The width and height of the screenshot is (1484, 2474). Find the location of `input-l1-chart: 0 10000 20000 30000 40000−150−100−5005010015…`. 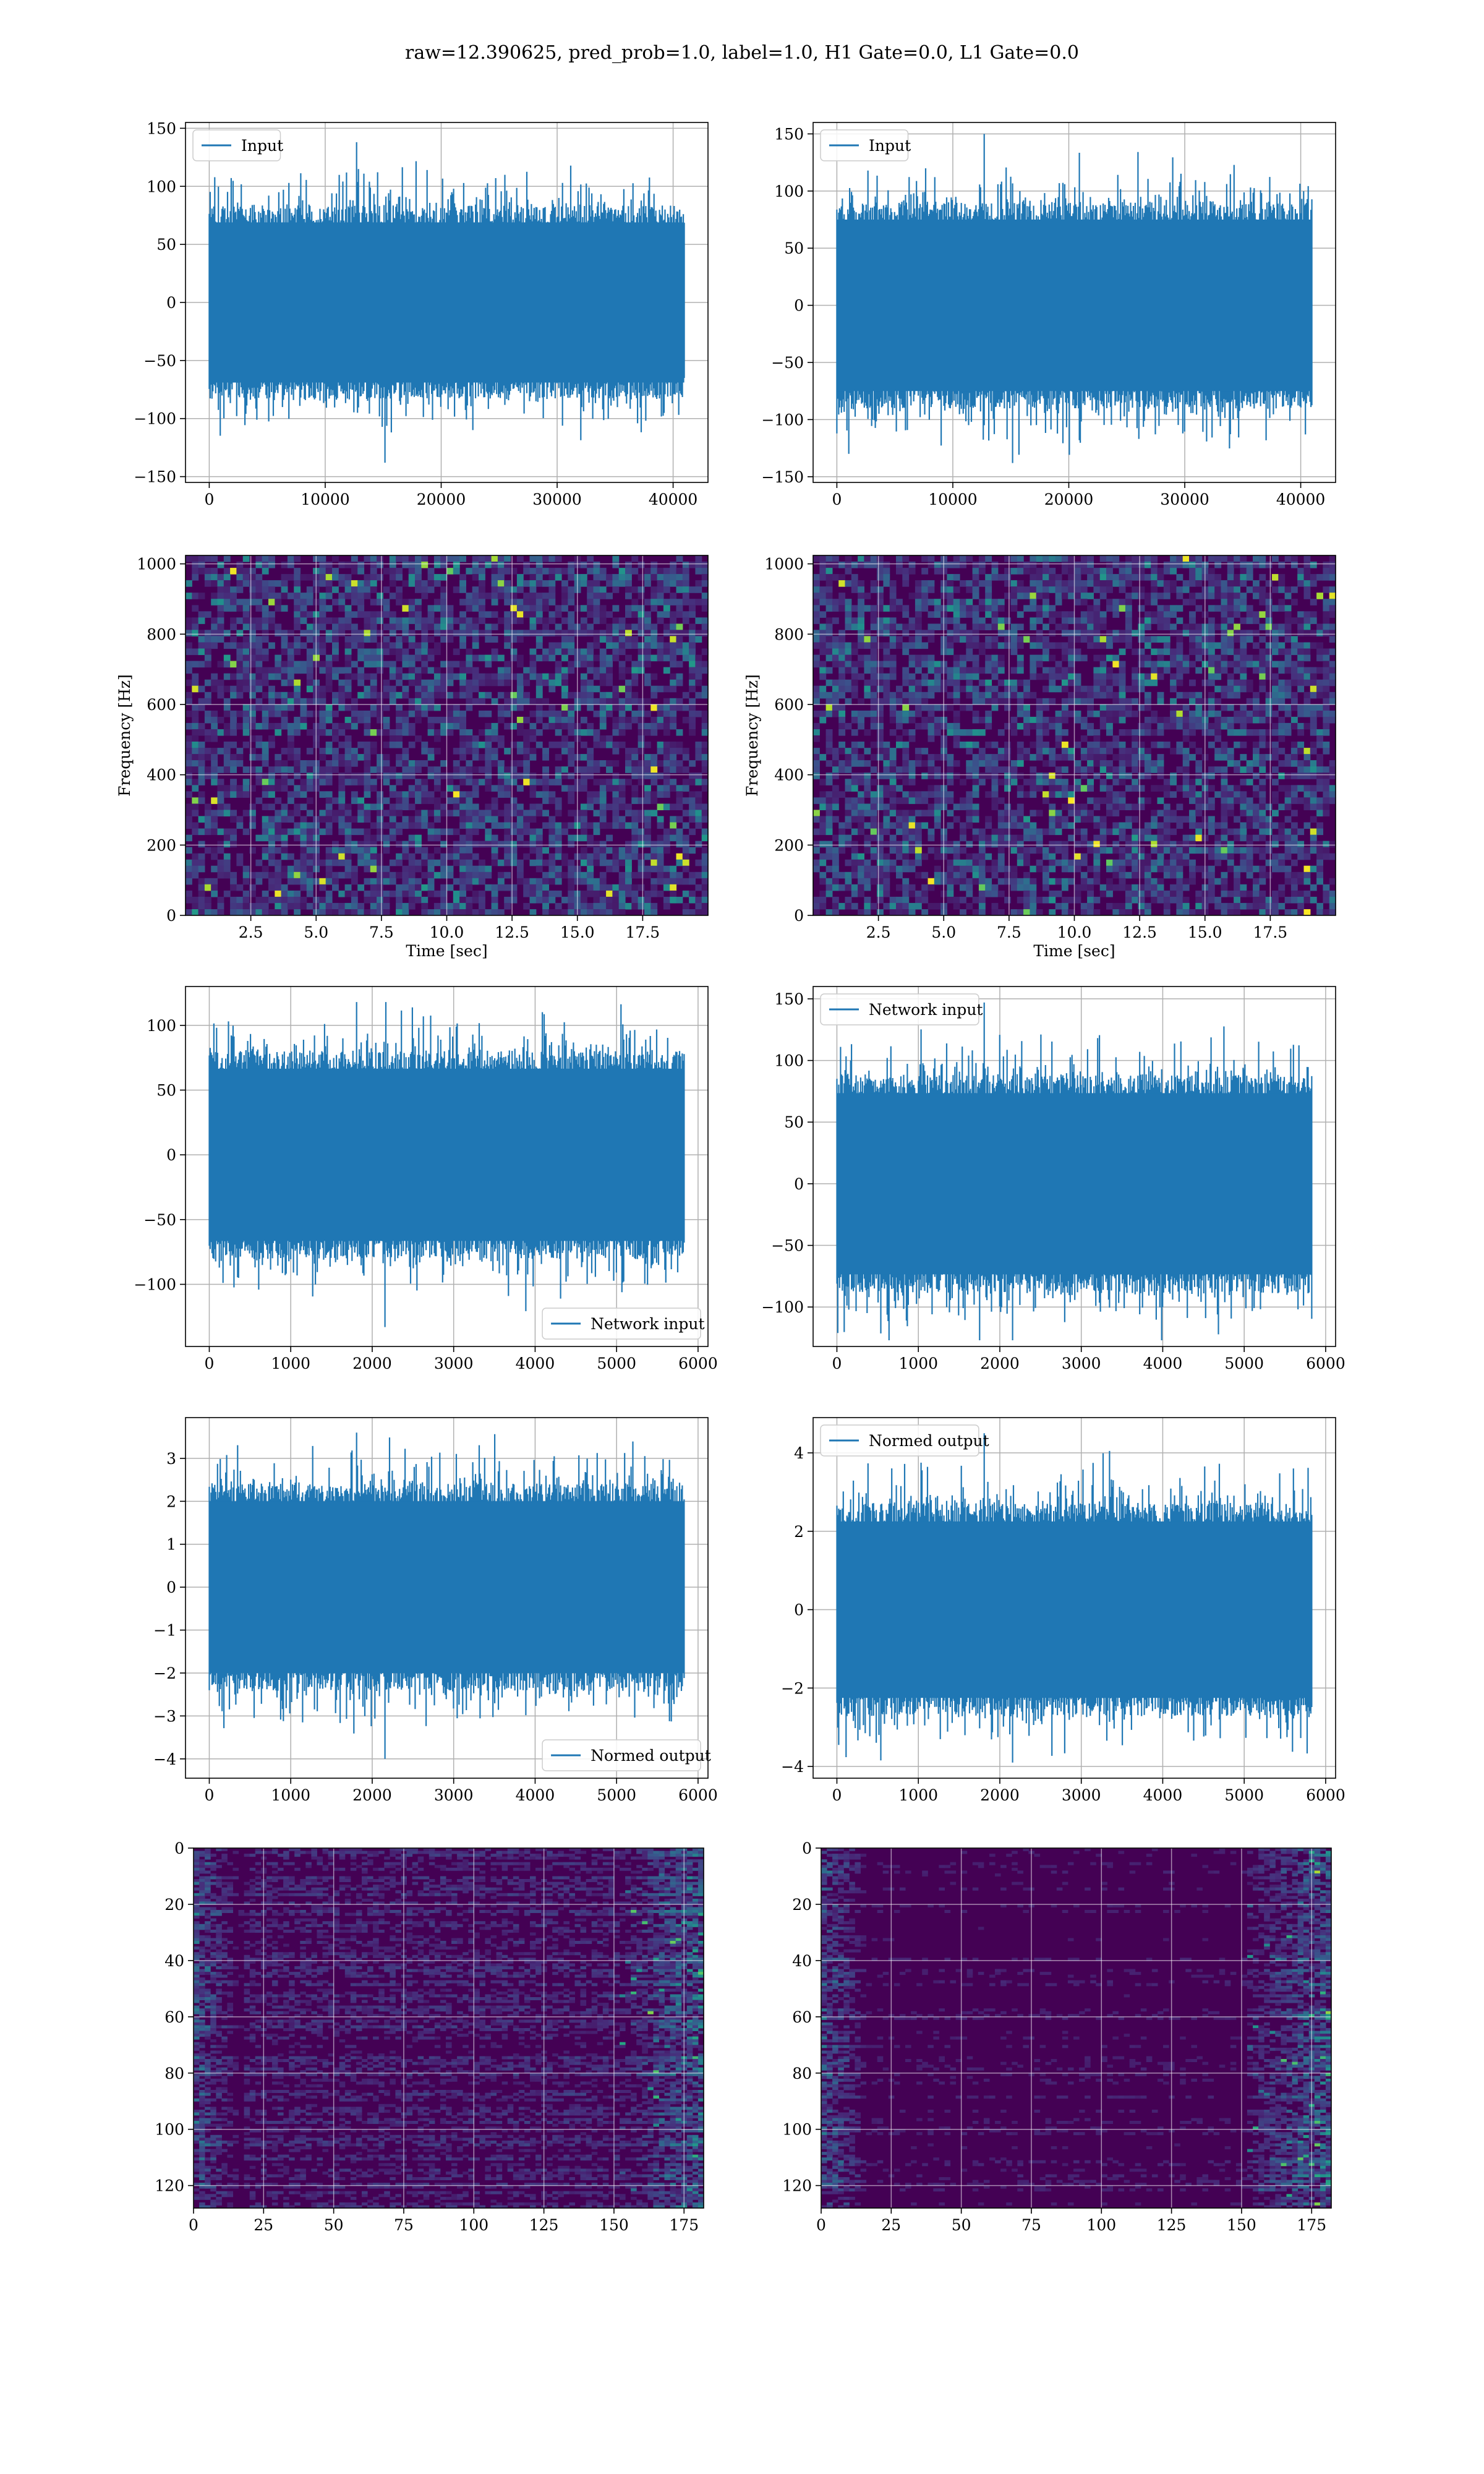

input-l1-chart: 0 10000 20000 30000 40000−150−100−5005010015… is located at coordinates (1048, 315).